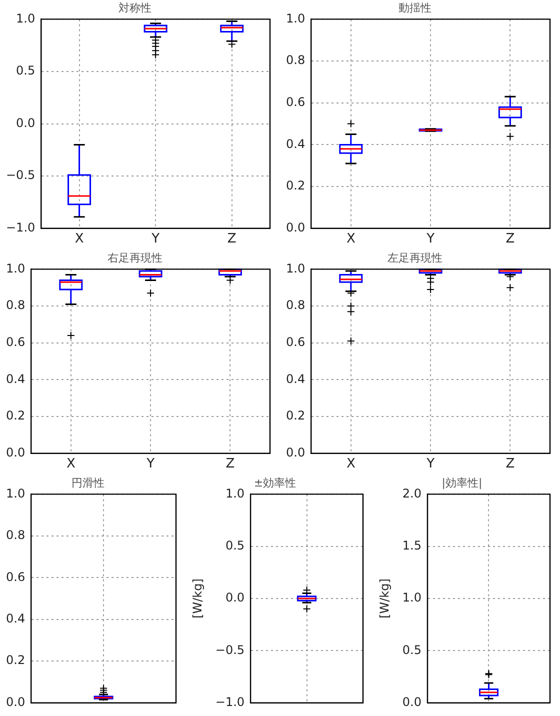  Describe the element at coordinates (275, 483) in the screenshot. I see `chart-title: ±効率性` at that location.